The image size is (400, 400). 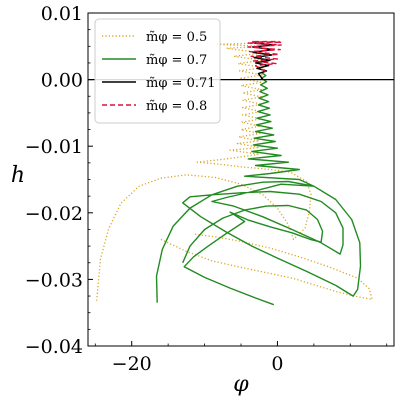 What do you see at coordinates (176, 60) in the screenshot?
I see `legend-label: m̃φ = 0.7` at bounding box center [176, 60].